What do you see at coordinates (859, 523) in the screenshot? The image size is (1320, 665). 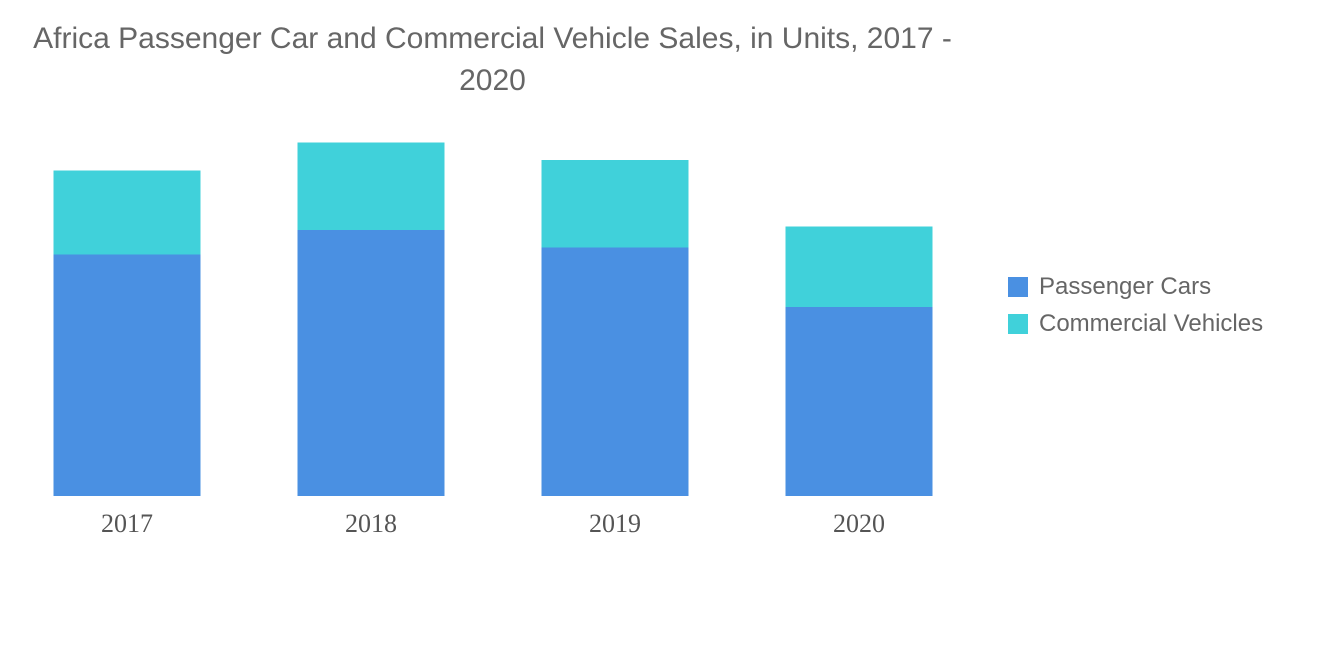 I see `x-tick-label-2020: 2020` at bounding box center [859, 523].